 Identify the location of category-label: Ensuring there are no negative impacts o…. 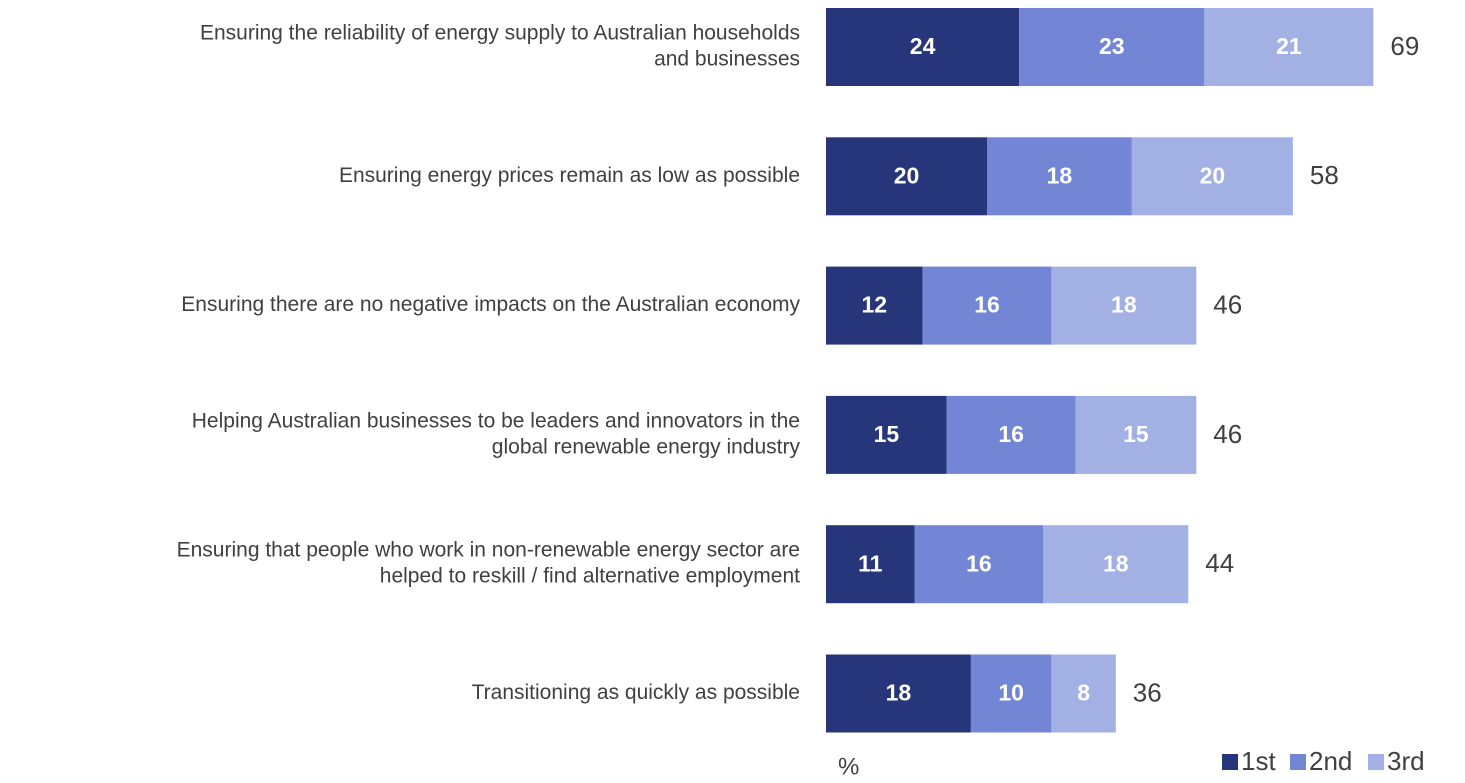
(490, 304).